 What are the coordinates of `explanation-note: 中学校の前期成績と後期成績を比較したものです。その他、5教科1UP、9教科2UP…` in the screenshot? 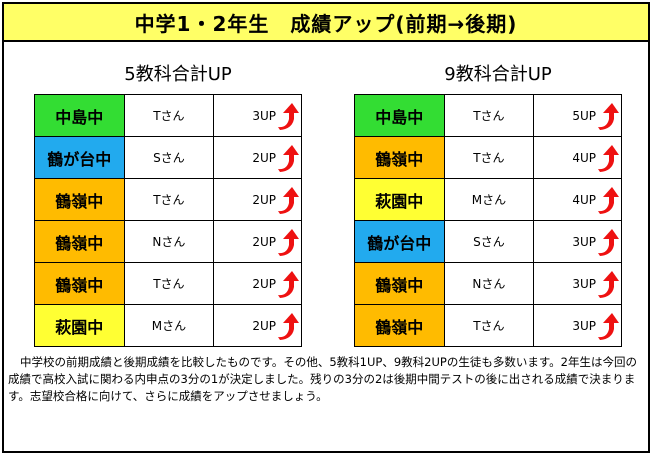 It's located at (322, 379).